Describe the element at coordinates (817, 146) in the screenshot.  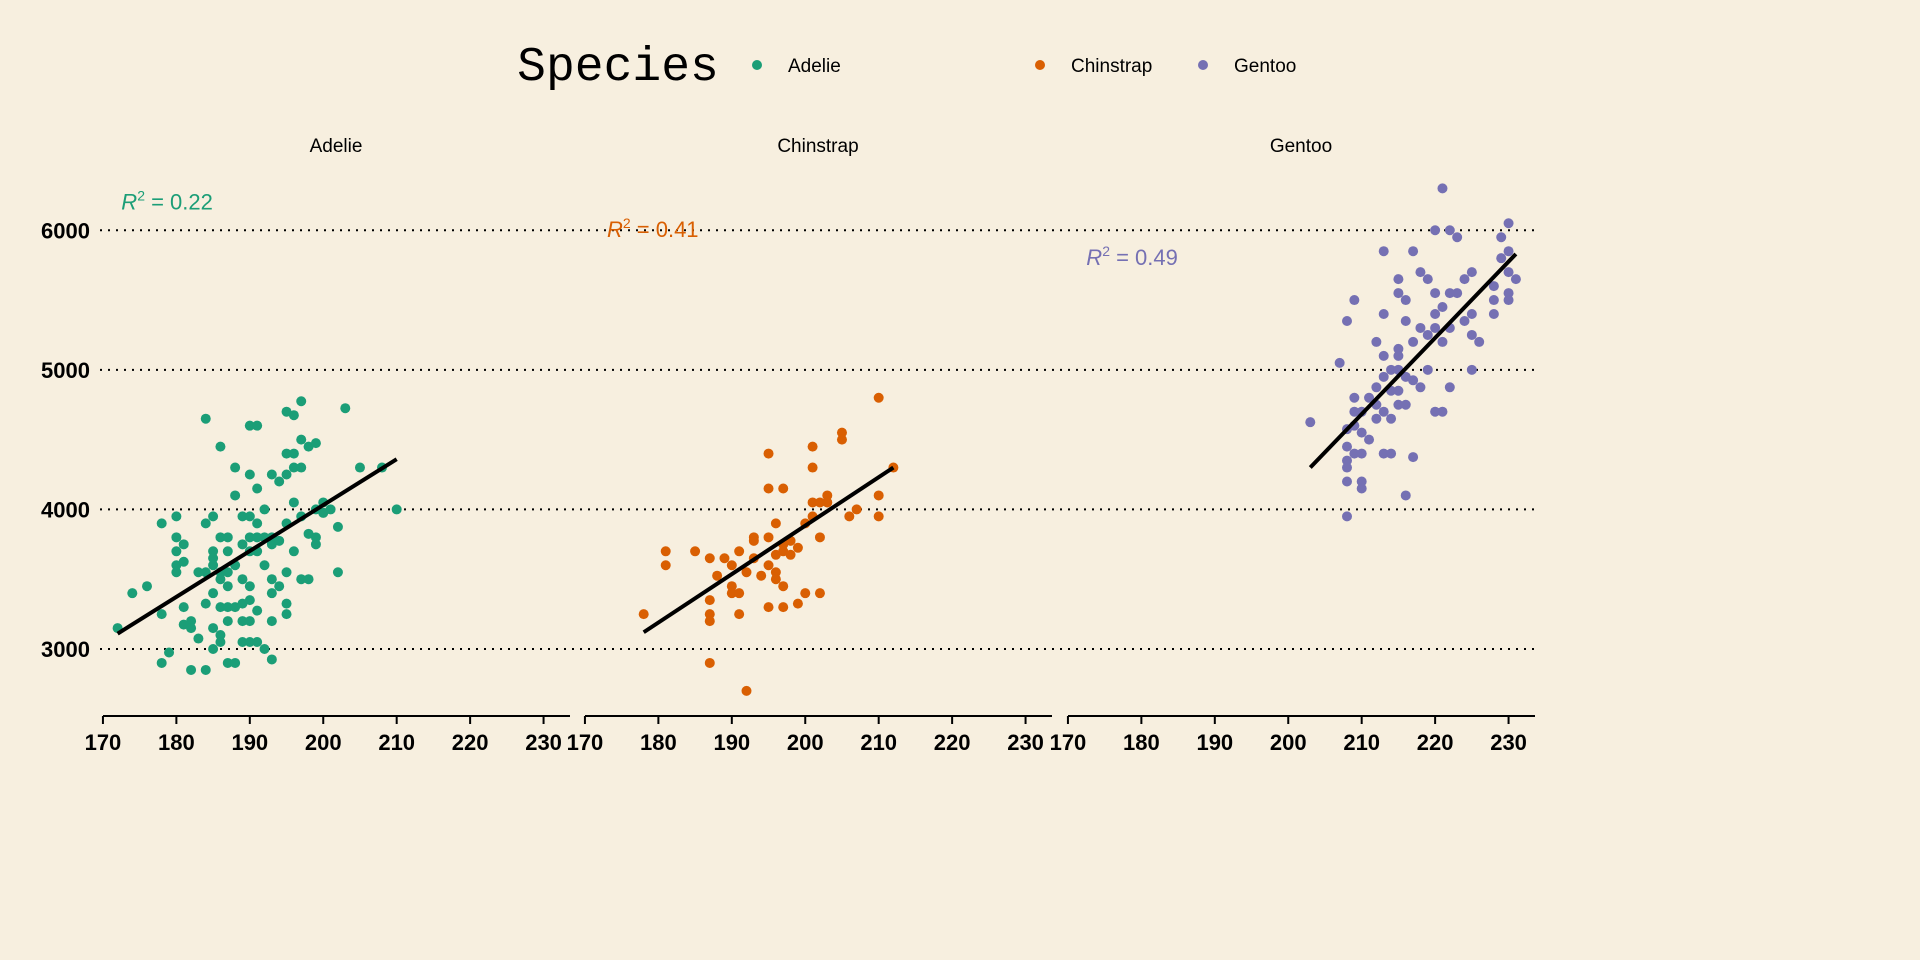
I see `facet-strip-label: Chinstrap` at that location.